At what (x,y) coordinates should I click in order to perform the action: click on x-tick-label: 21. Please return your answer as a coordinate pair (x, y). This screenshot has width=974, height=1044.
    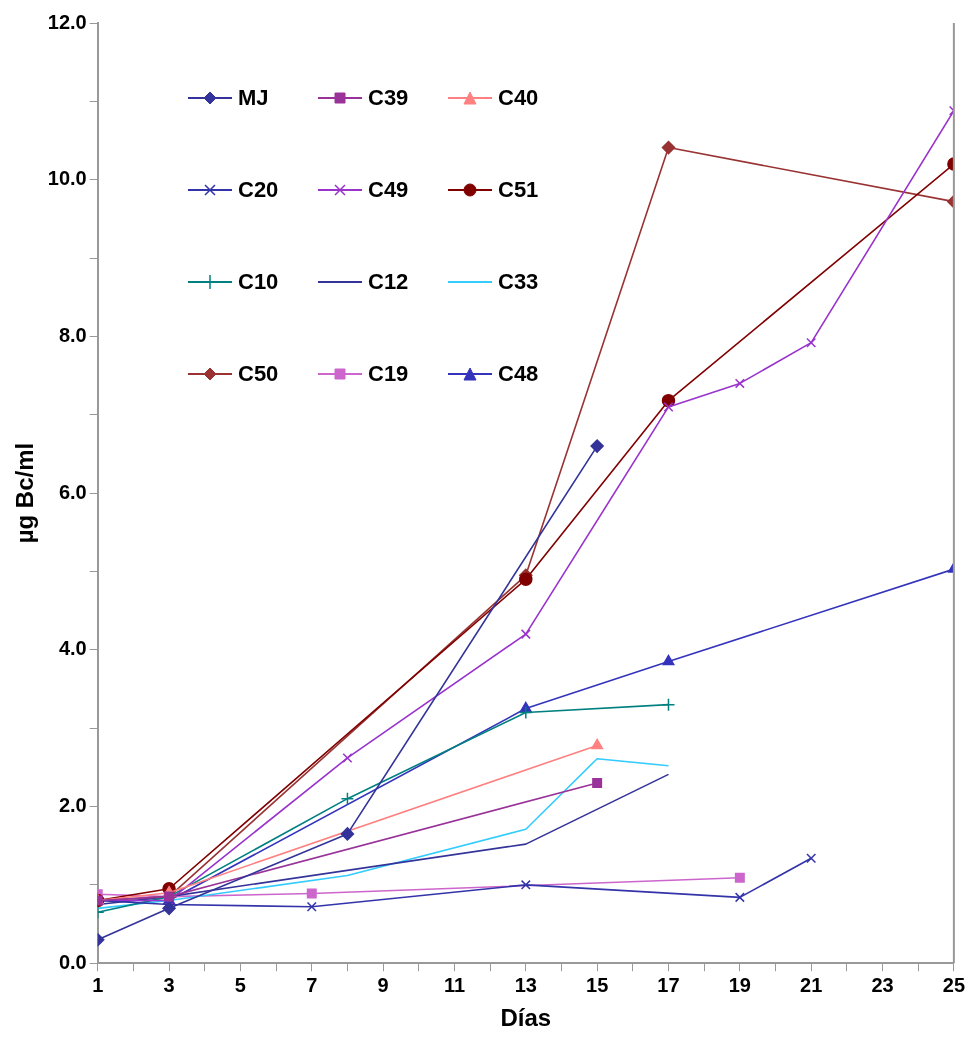
    Looking at the image, I should click on (811, 984).